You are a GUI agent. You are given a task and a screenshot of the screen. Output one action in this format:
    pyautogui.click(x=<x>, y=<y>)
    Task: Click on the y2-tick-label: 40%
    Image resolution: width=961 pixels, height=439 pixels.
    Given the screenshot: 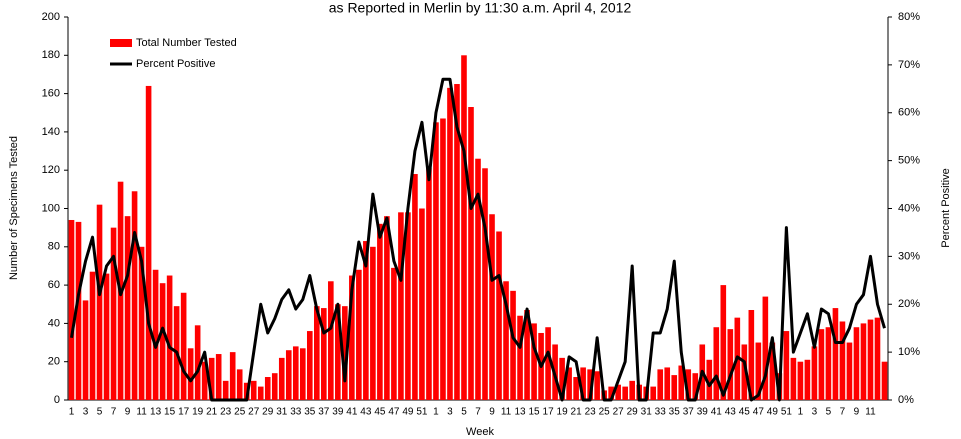 What is the action you would take?
    pyautogui.click(x=909, y=208)
    